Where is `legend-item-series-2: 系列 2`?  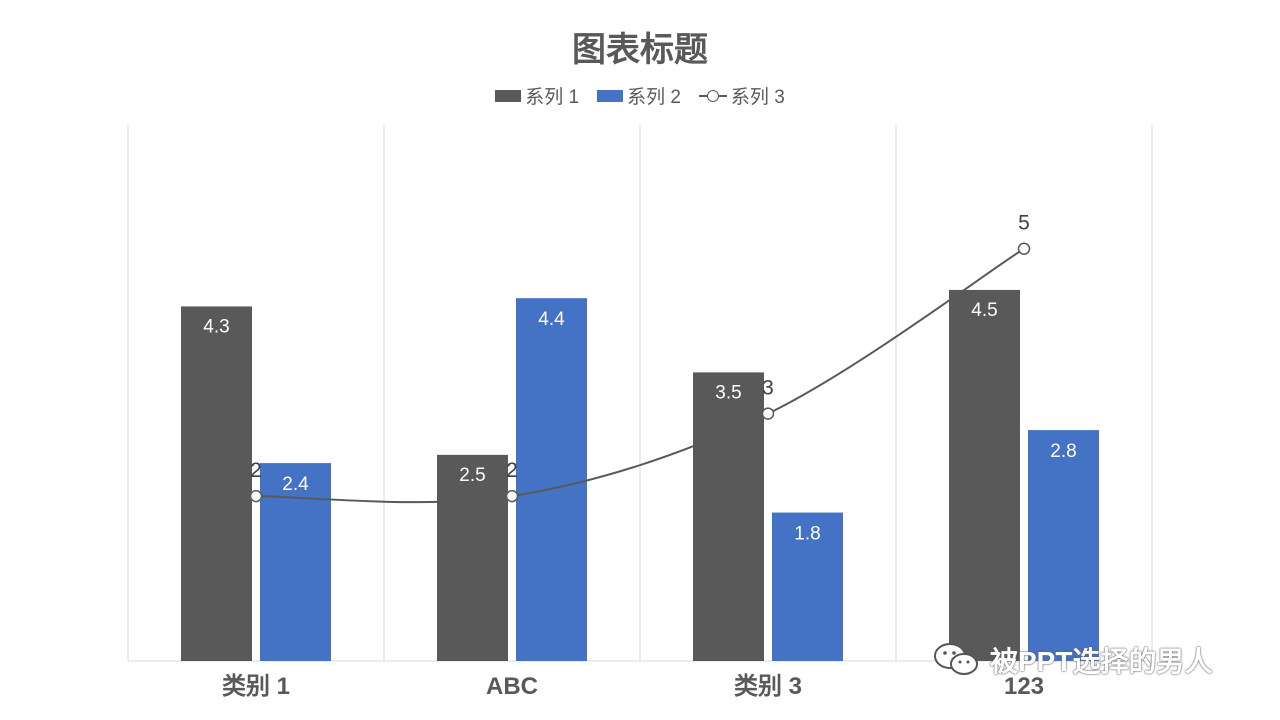 legend-item-series-2: 系列 2 is located at coordinates (639, 95).